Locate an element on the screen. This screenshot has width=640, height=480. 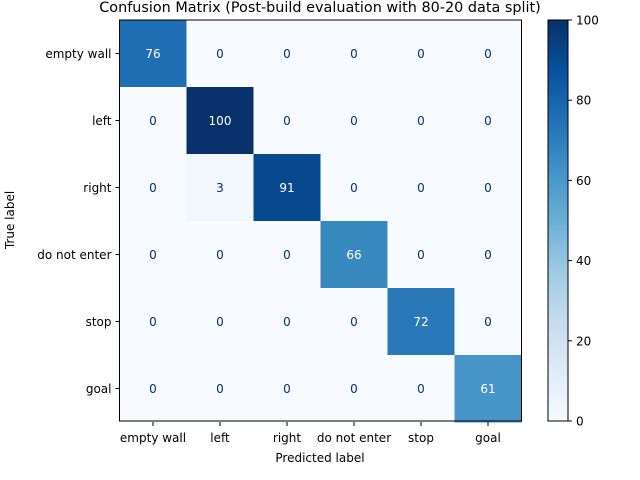
cell-value-label-4-1: 0 is located at coordinates (220, 322).